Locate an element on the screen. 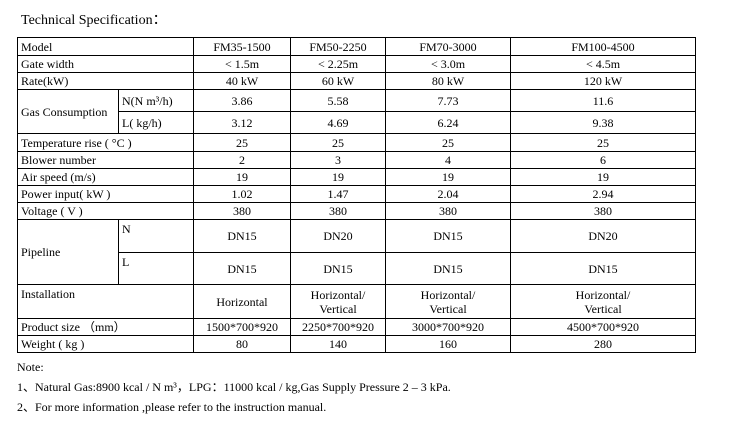  table-row: Rate(kW) 40 kW 60 kW 80 kW 120 kW is located at coordinates (356, 81).